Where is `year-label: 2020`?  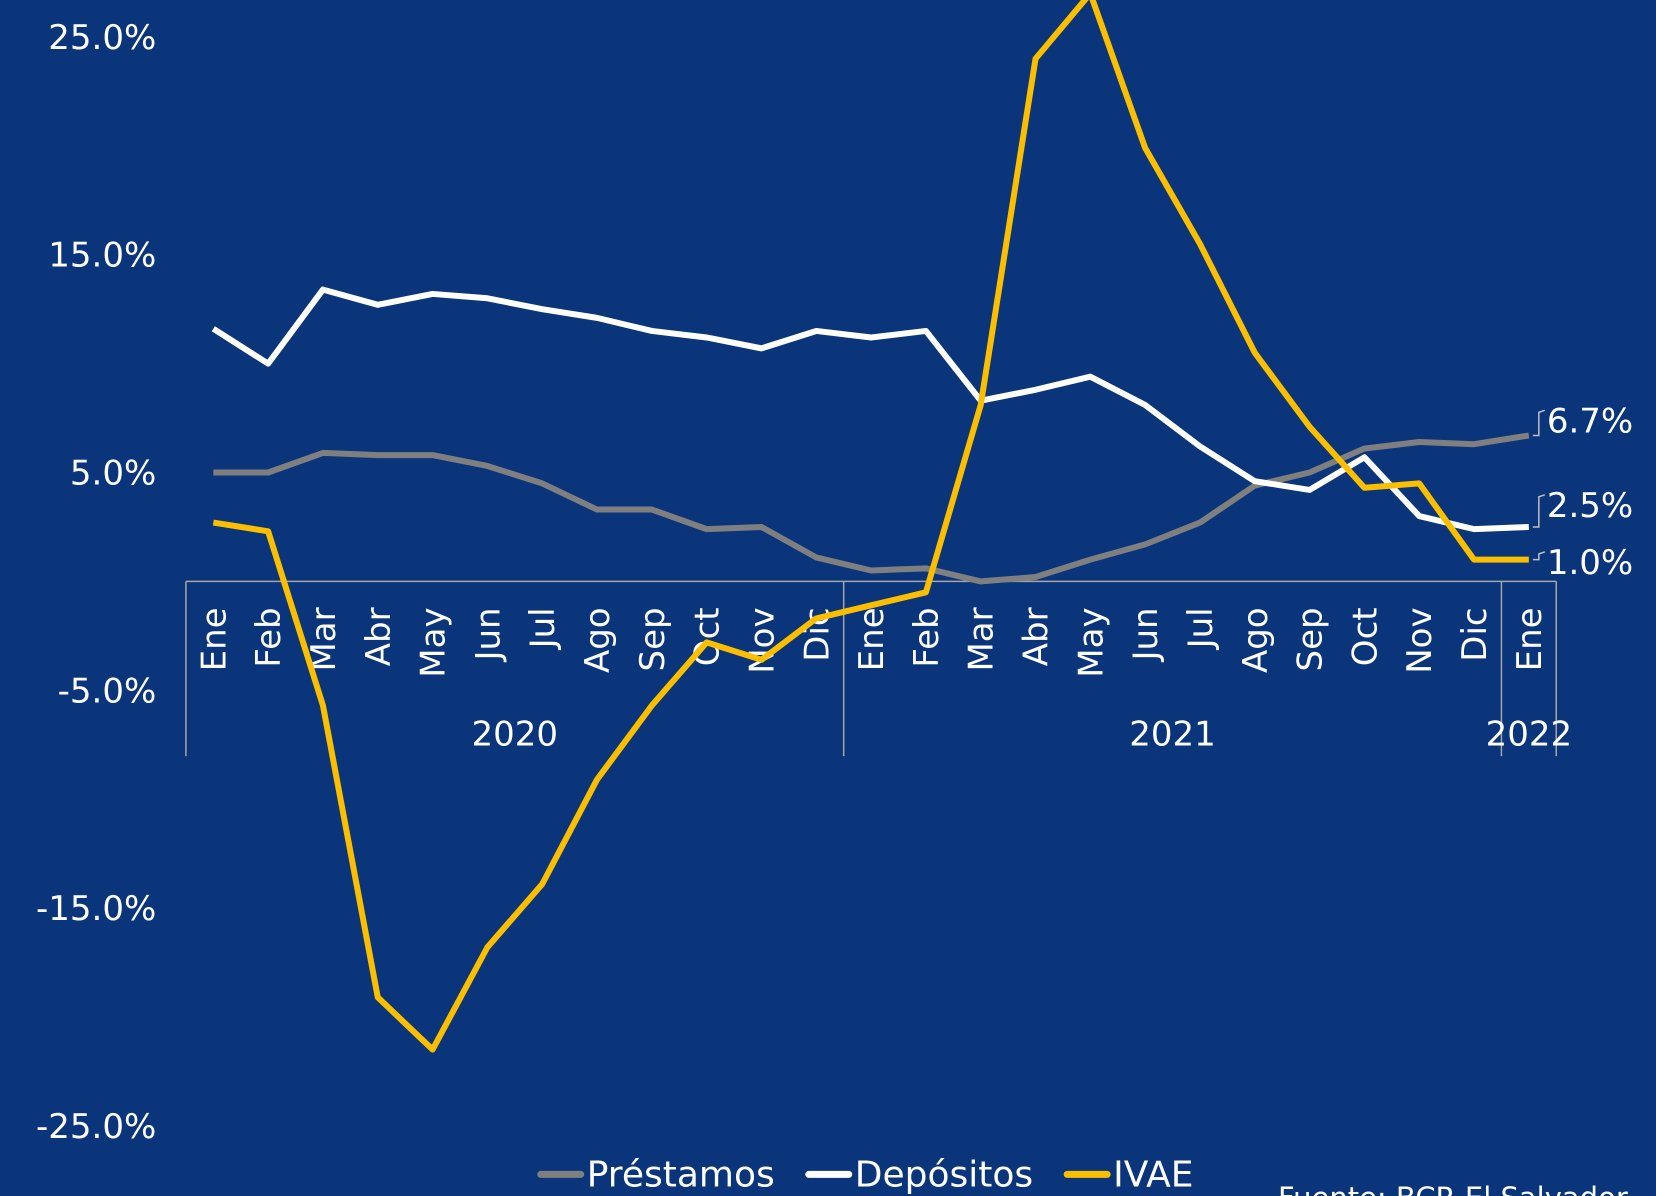 year-label: 2020 is located at coordinates (515, 735).